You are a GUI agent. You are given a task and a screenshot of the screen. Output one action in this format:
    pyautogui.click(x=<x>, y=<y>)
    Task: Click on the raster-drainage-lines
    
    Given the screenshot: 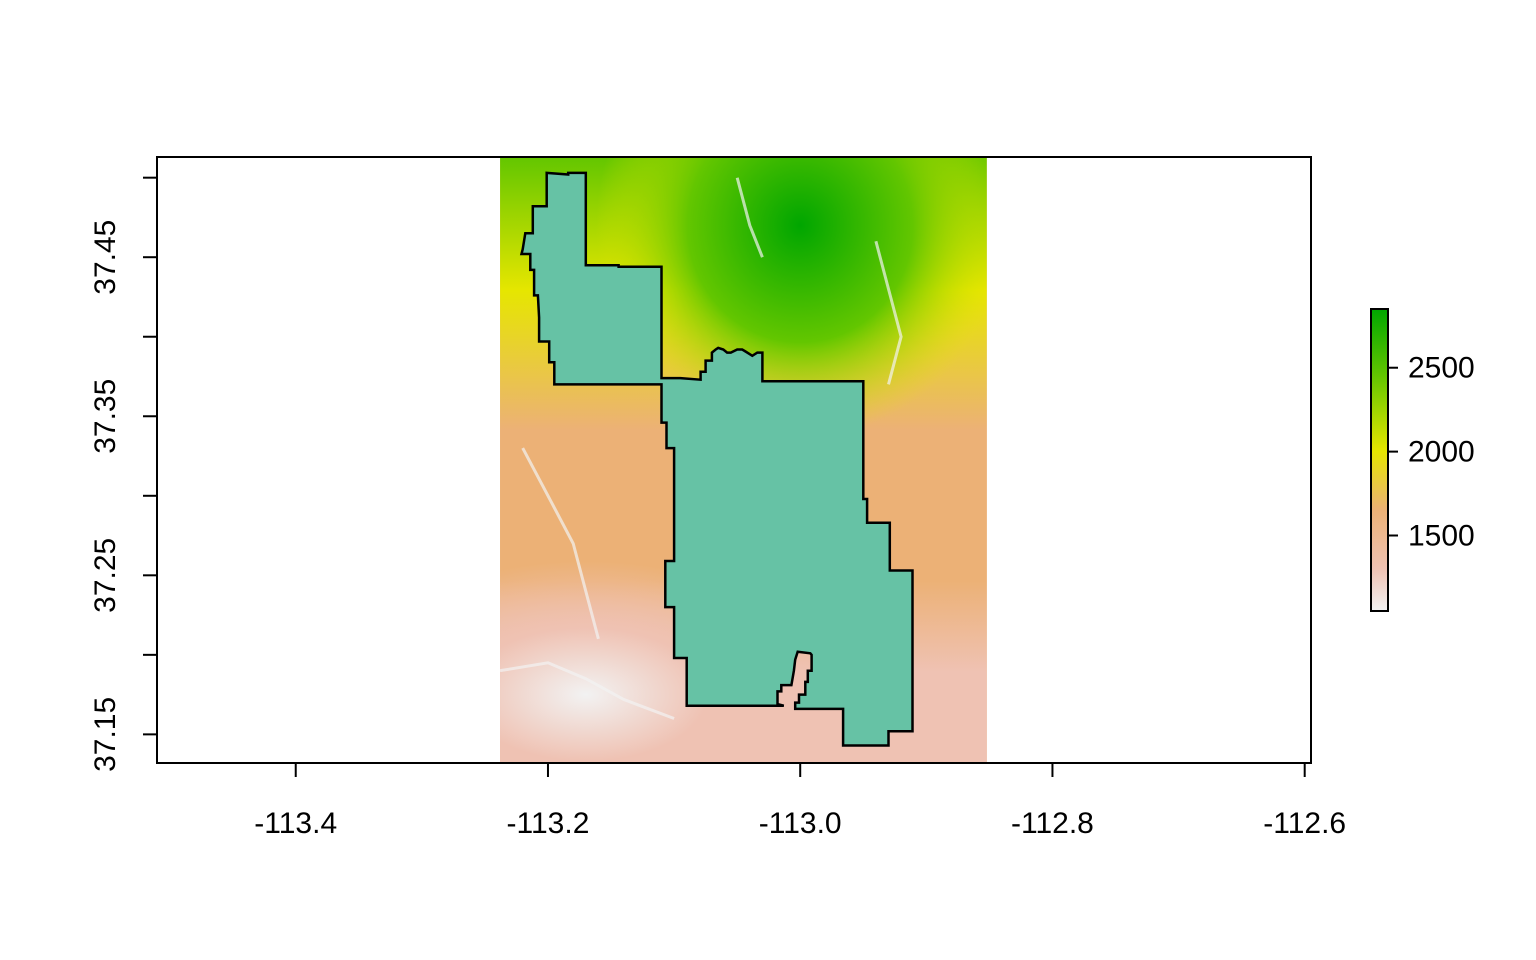 What is the action you would take?
    pyautogui.click(x=701, y=448)
    